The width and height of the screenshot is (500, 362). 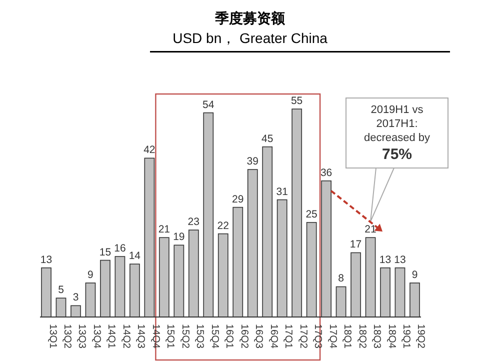 What do you see at coordinates (326, 172) in the screenshot?
I see `data-label: 36` at bounding box center [326, 172].